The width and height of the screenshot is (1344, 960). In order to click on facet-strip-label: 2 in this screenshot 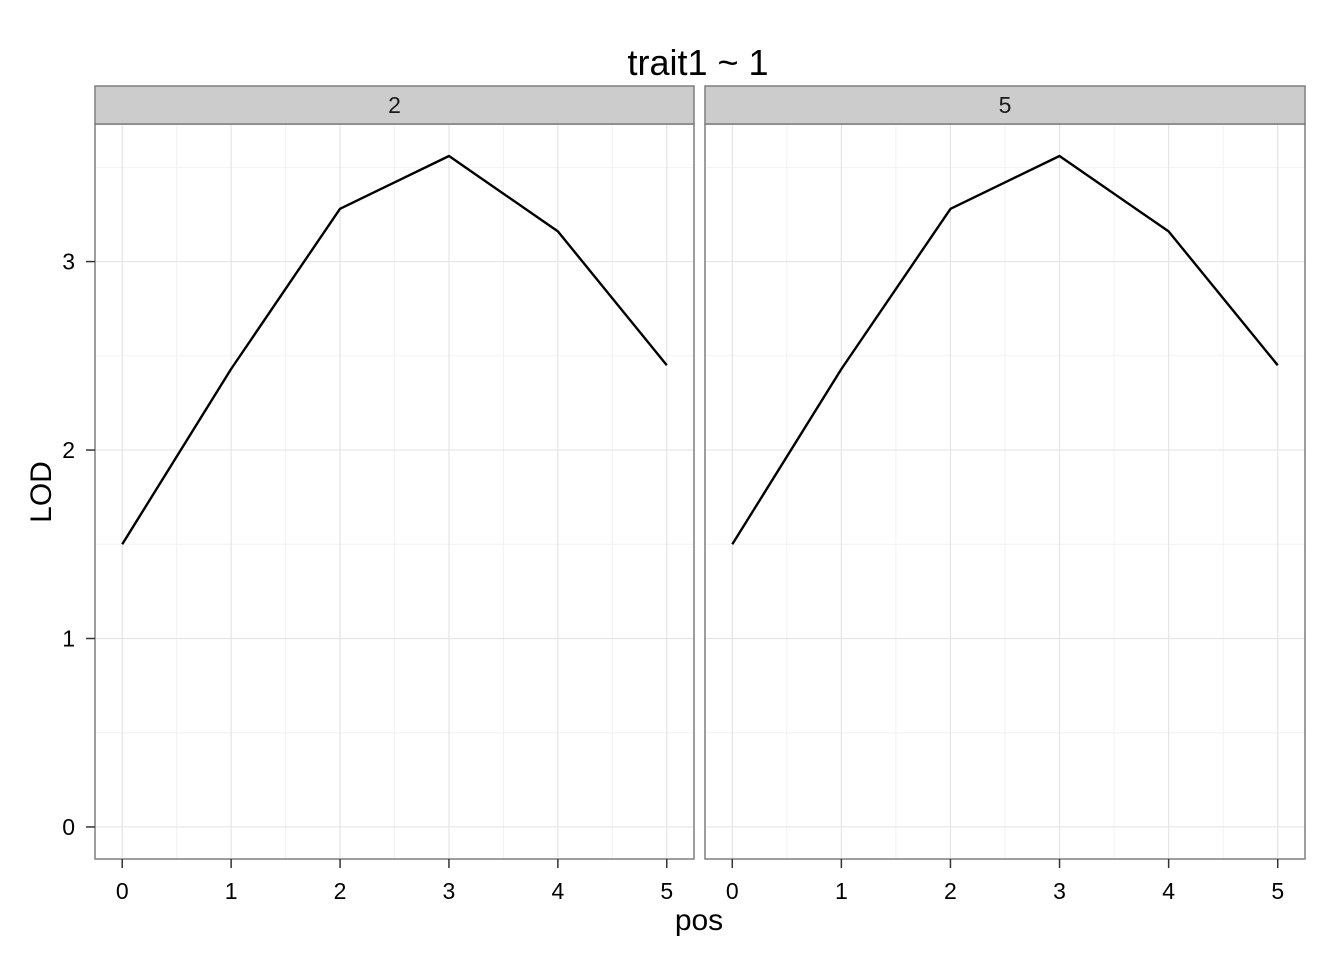, I will do `click(394, 105)`.